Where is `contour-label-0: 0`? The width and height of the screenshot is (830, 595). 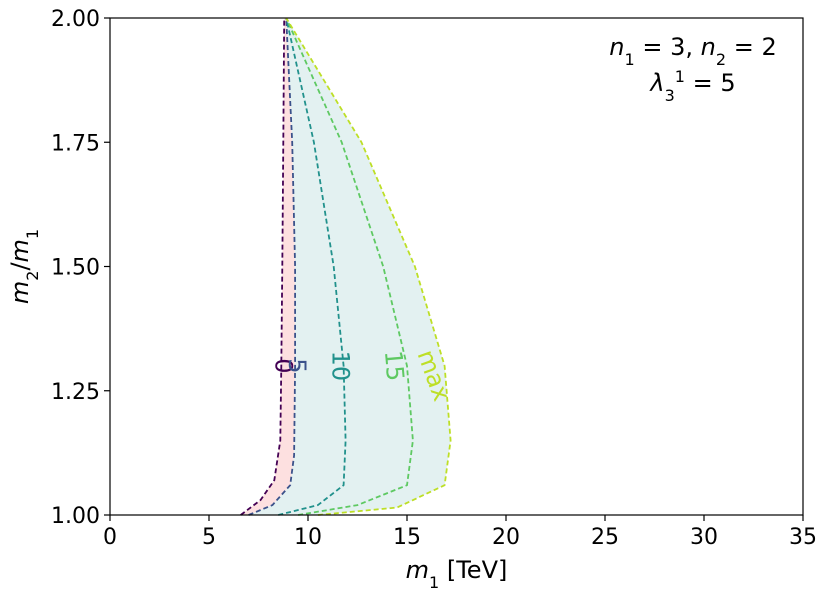
contour-label-0: 0 is located at coordinates (283, 365).